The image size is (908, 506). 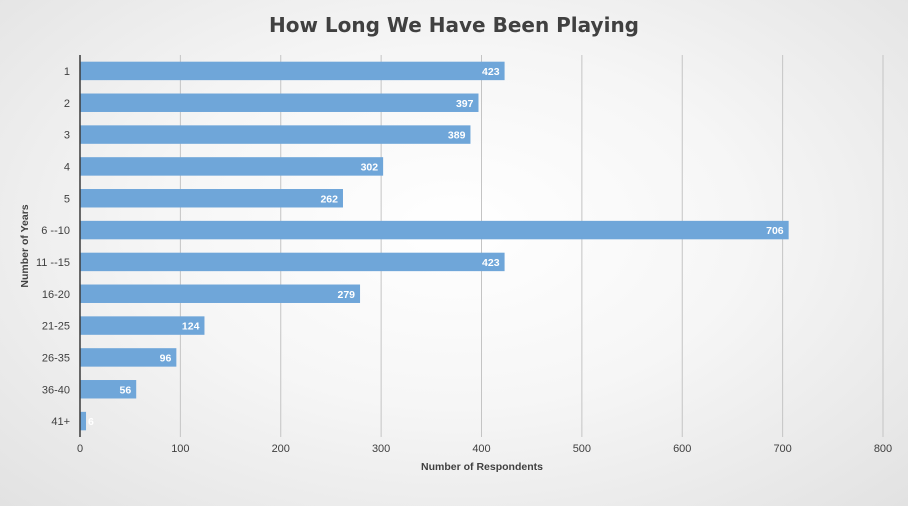 What do you see at coordinates (126, 390) in the screenshot?
I see `data-label: 56` at bounding box center [126, 390].